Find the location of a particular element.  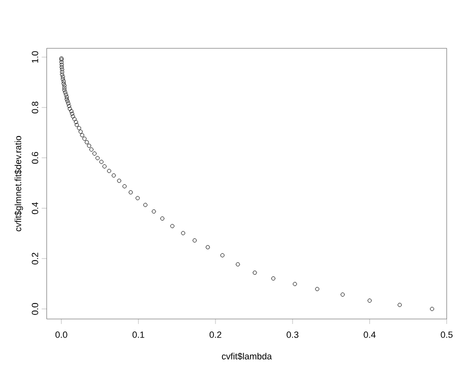

x-axis-title: cvfit$lambda is located at coordinates (247, 356).